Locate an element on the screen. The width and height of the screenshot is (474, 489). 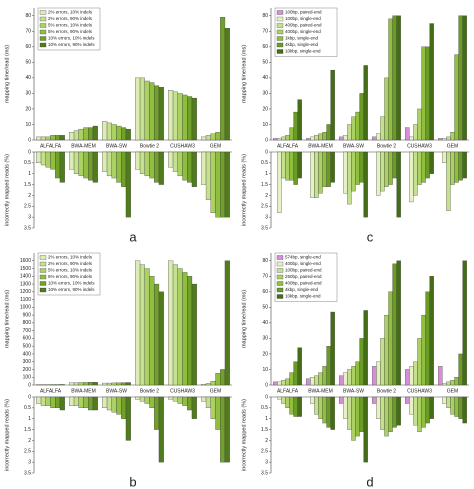
y-tick-label: 80 is located at coordinates (28, 16).